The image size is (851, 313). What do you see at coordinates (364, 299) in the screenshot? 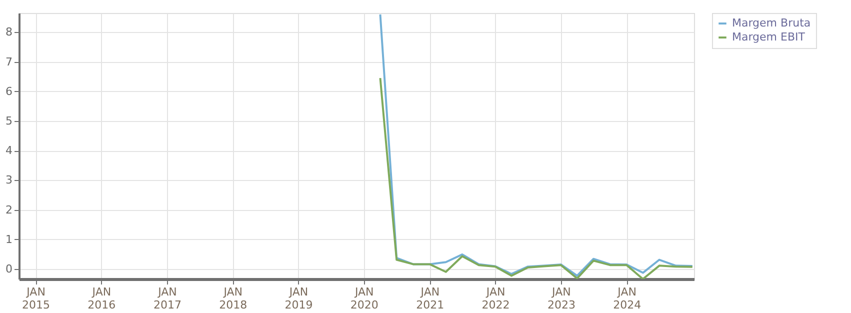
I see `x-tick-label: JAN 2020` at bounding box center [364, 299].